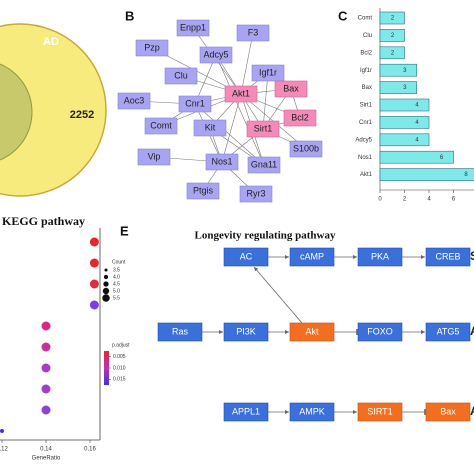 The width and height of the screenshot is (474, 474). I want to click on x-tick-label: 6, so click(454, 200).